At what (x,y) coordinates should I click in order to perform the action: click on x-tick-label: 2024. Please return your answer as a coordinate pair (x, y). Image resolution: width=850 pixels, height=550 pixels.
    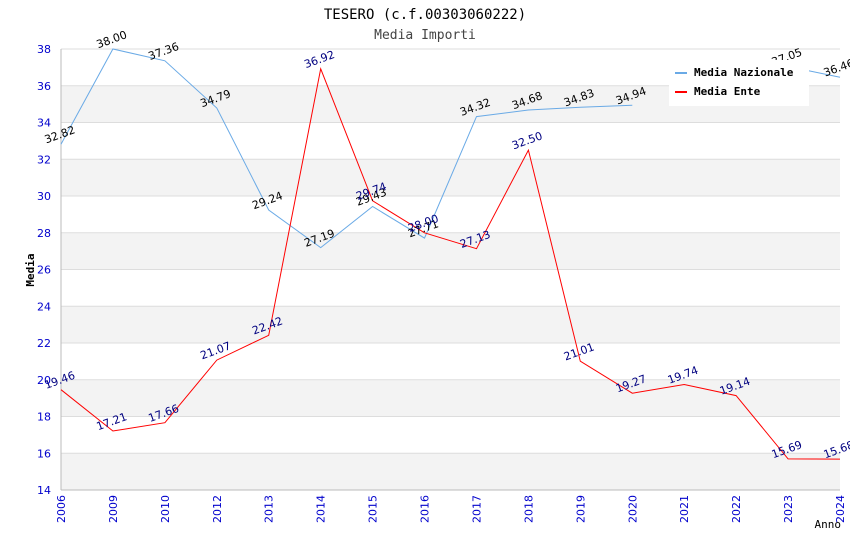
    Looking at the image, I should click on (840, 509).